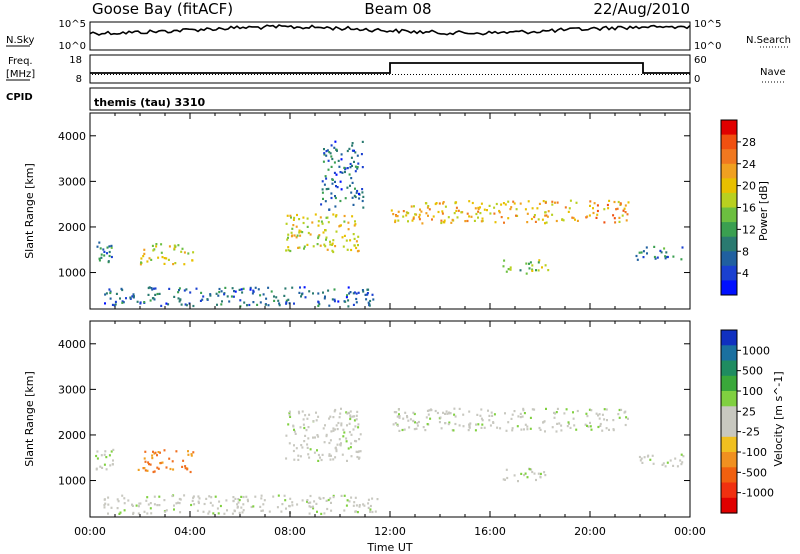 The height and width of the screenshot is (554, 800). What do you see at coordinates (72, 344) in the screenshot?
I see `y-tick-label: 4000` at bounding box center [72, 344].